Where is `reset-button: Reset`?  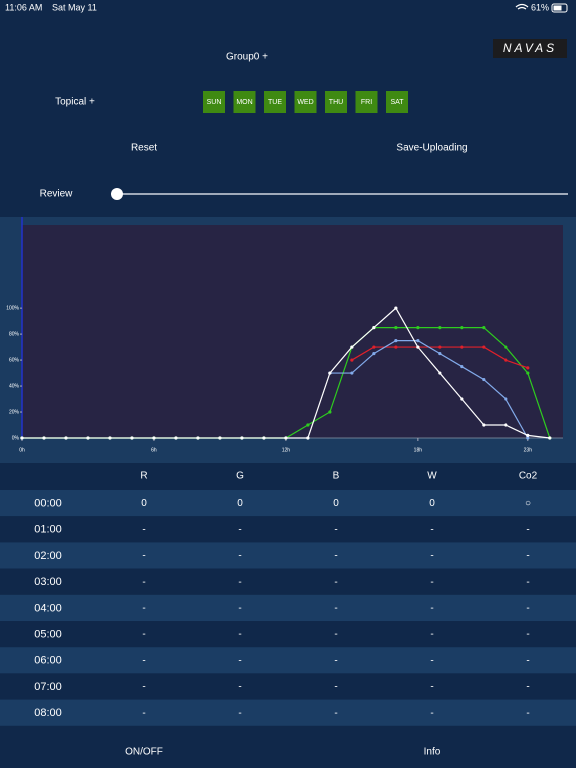 reset-button: Reset is located at coordinates (144, 148).